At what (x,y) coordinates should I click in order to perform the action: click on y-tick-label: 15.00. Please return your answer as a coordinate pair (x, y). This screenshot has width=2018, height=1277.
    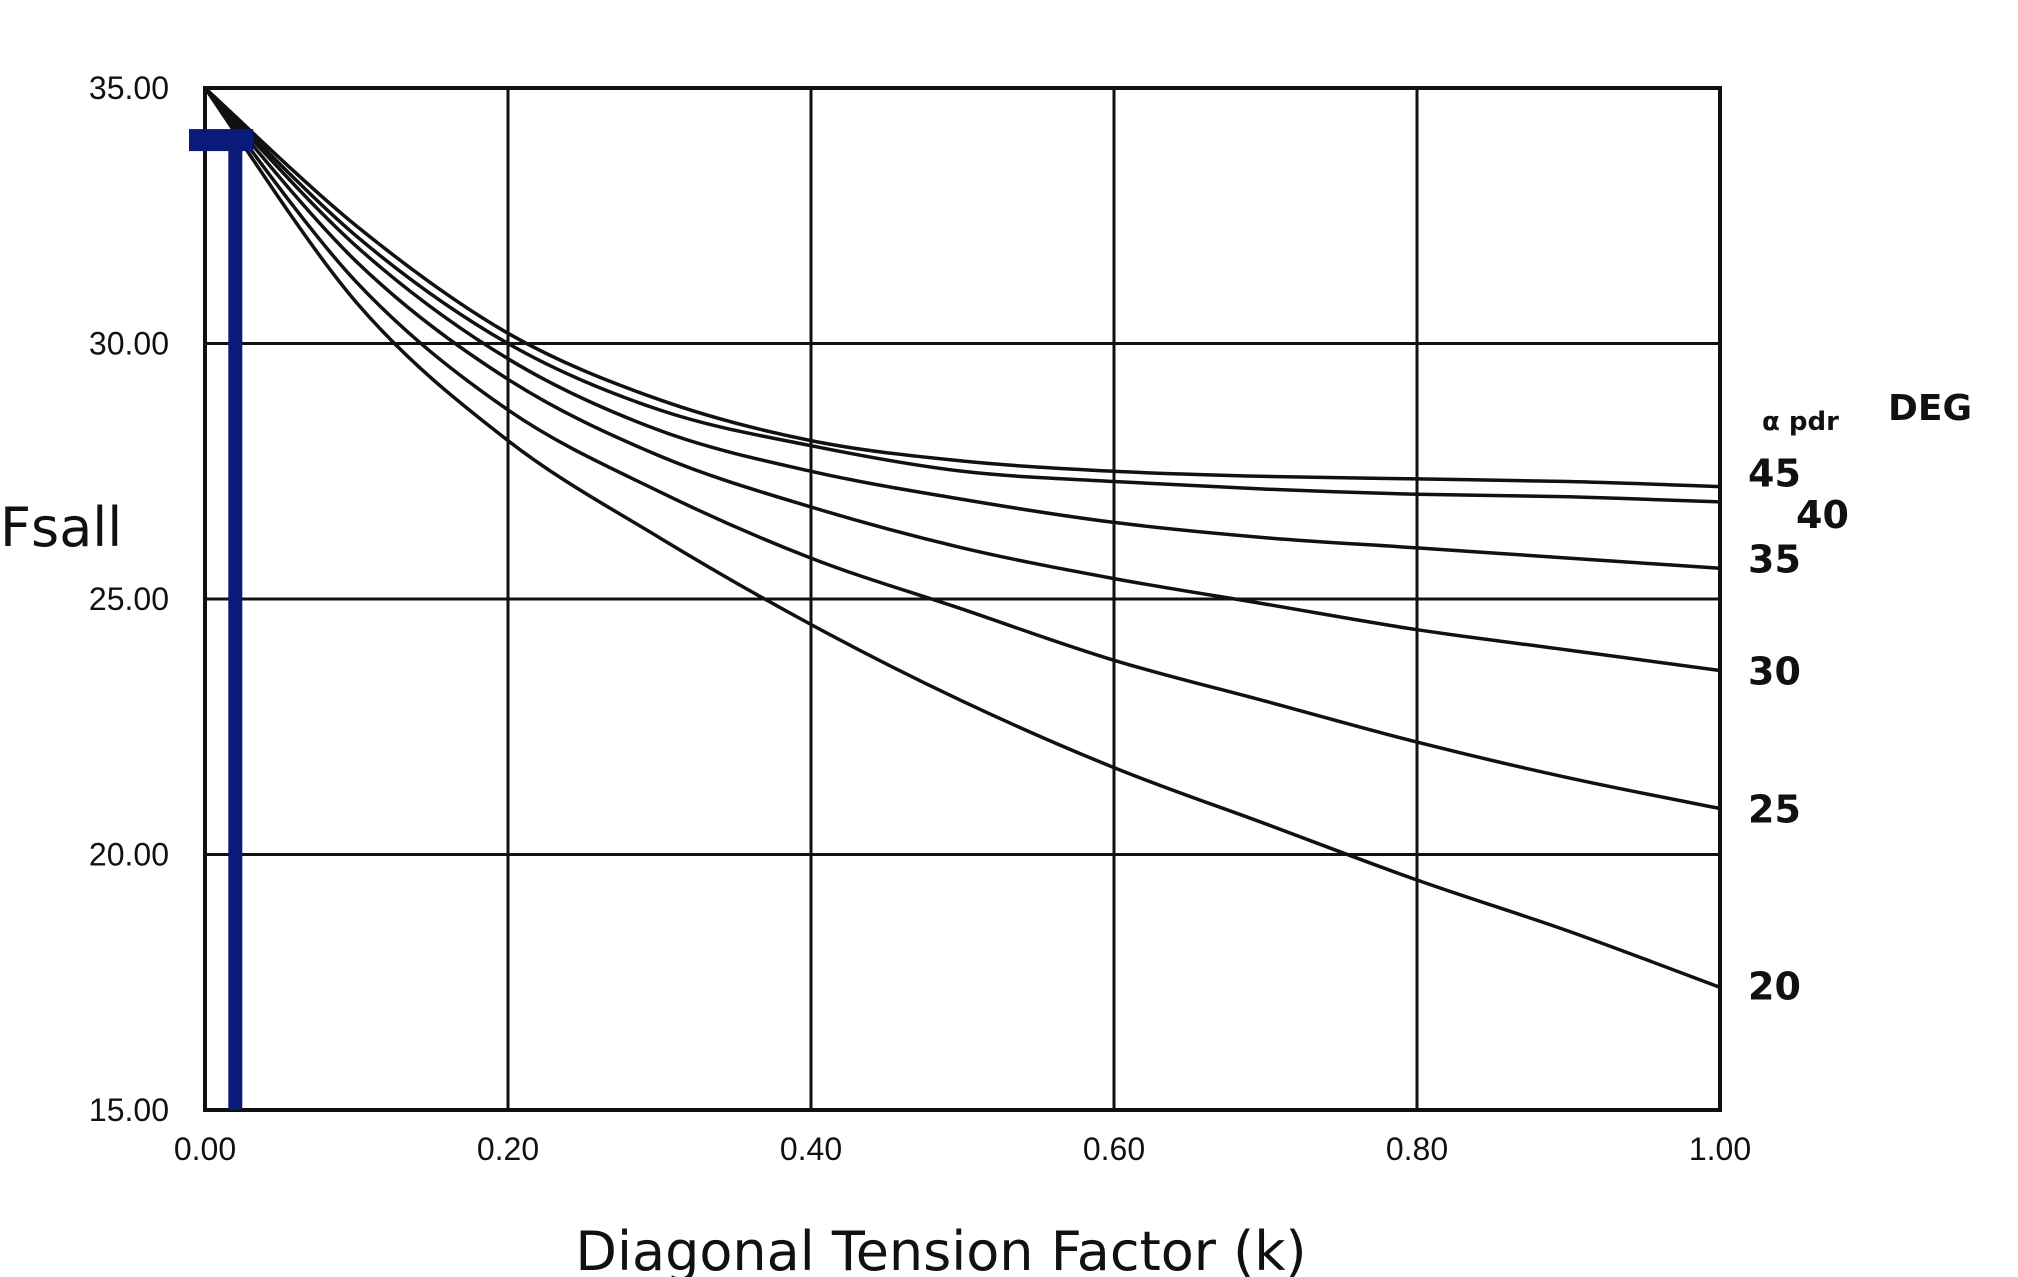
    Looking at the image, I should click on (129, 1110).